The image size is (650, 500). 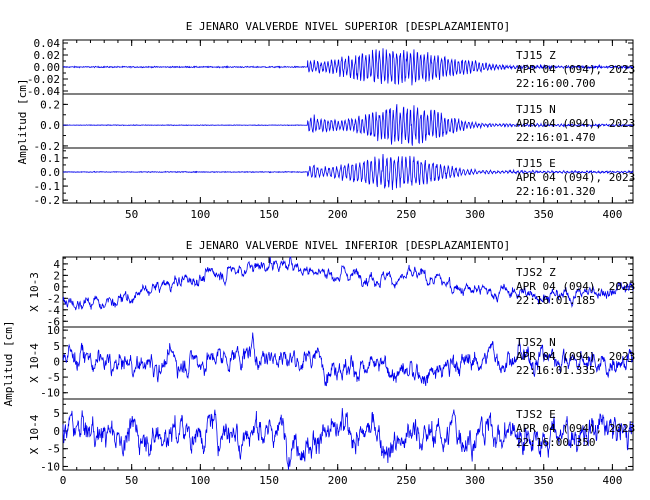 I want to click on y-tick-label: -0.04, so click(x=43, y=91).